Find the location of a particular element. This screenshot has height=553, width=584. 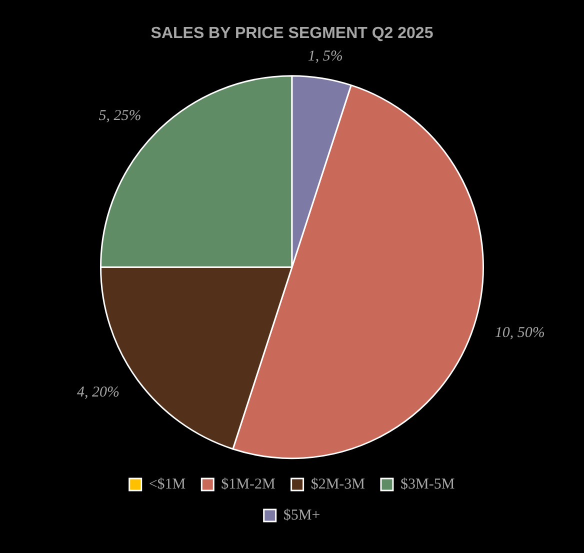

legend-label: $5M+ is located at coordinates (301, 515).